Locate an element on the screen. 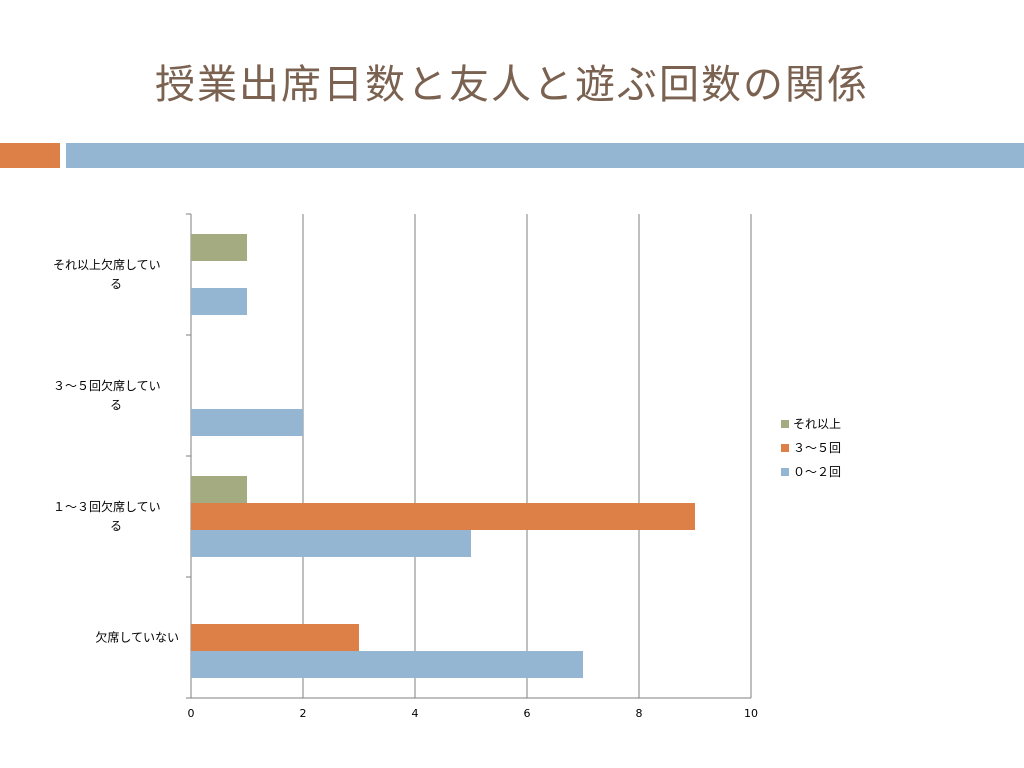 This screenshot has width=1024, height=768. x-tick-label: 0 is located at coordinates (191, 713).